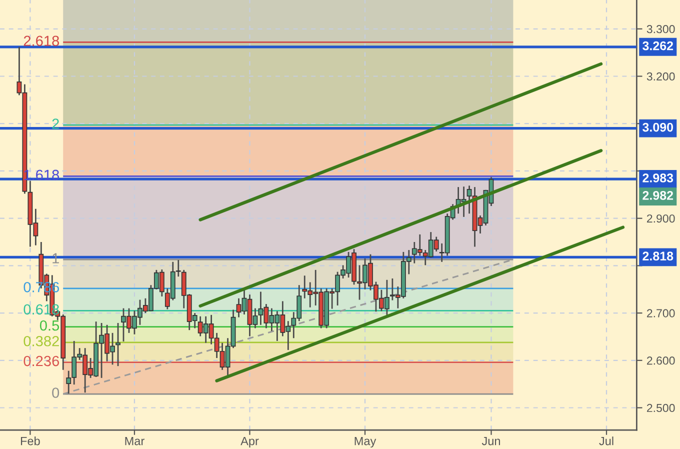  I want to click on x-tick-label: Apr, so click(249, 442).